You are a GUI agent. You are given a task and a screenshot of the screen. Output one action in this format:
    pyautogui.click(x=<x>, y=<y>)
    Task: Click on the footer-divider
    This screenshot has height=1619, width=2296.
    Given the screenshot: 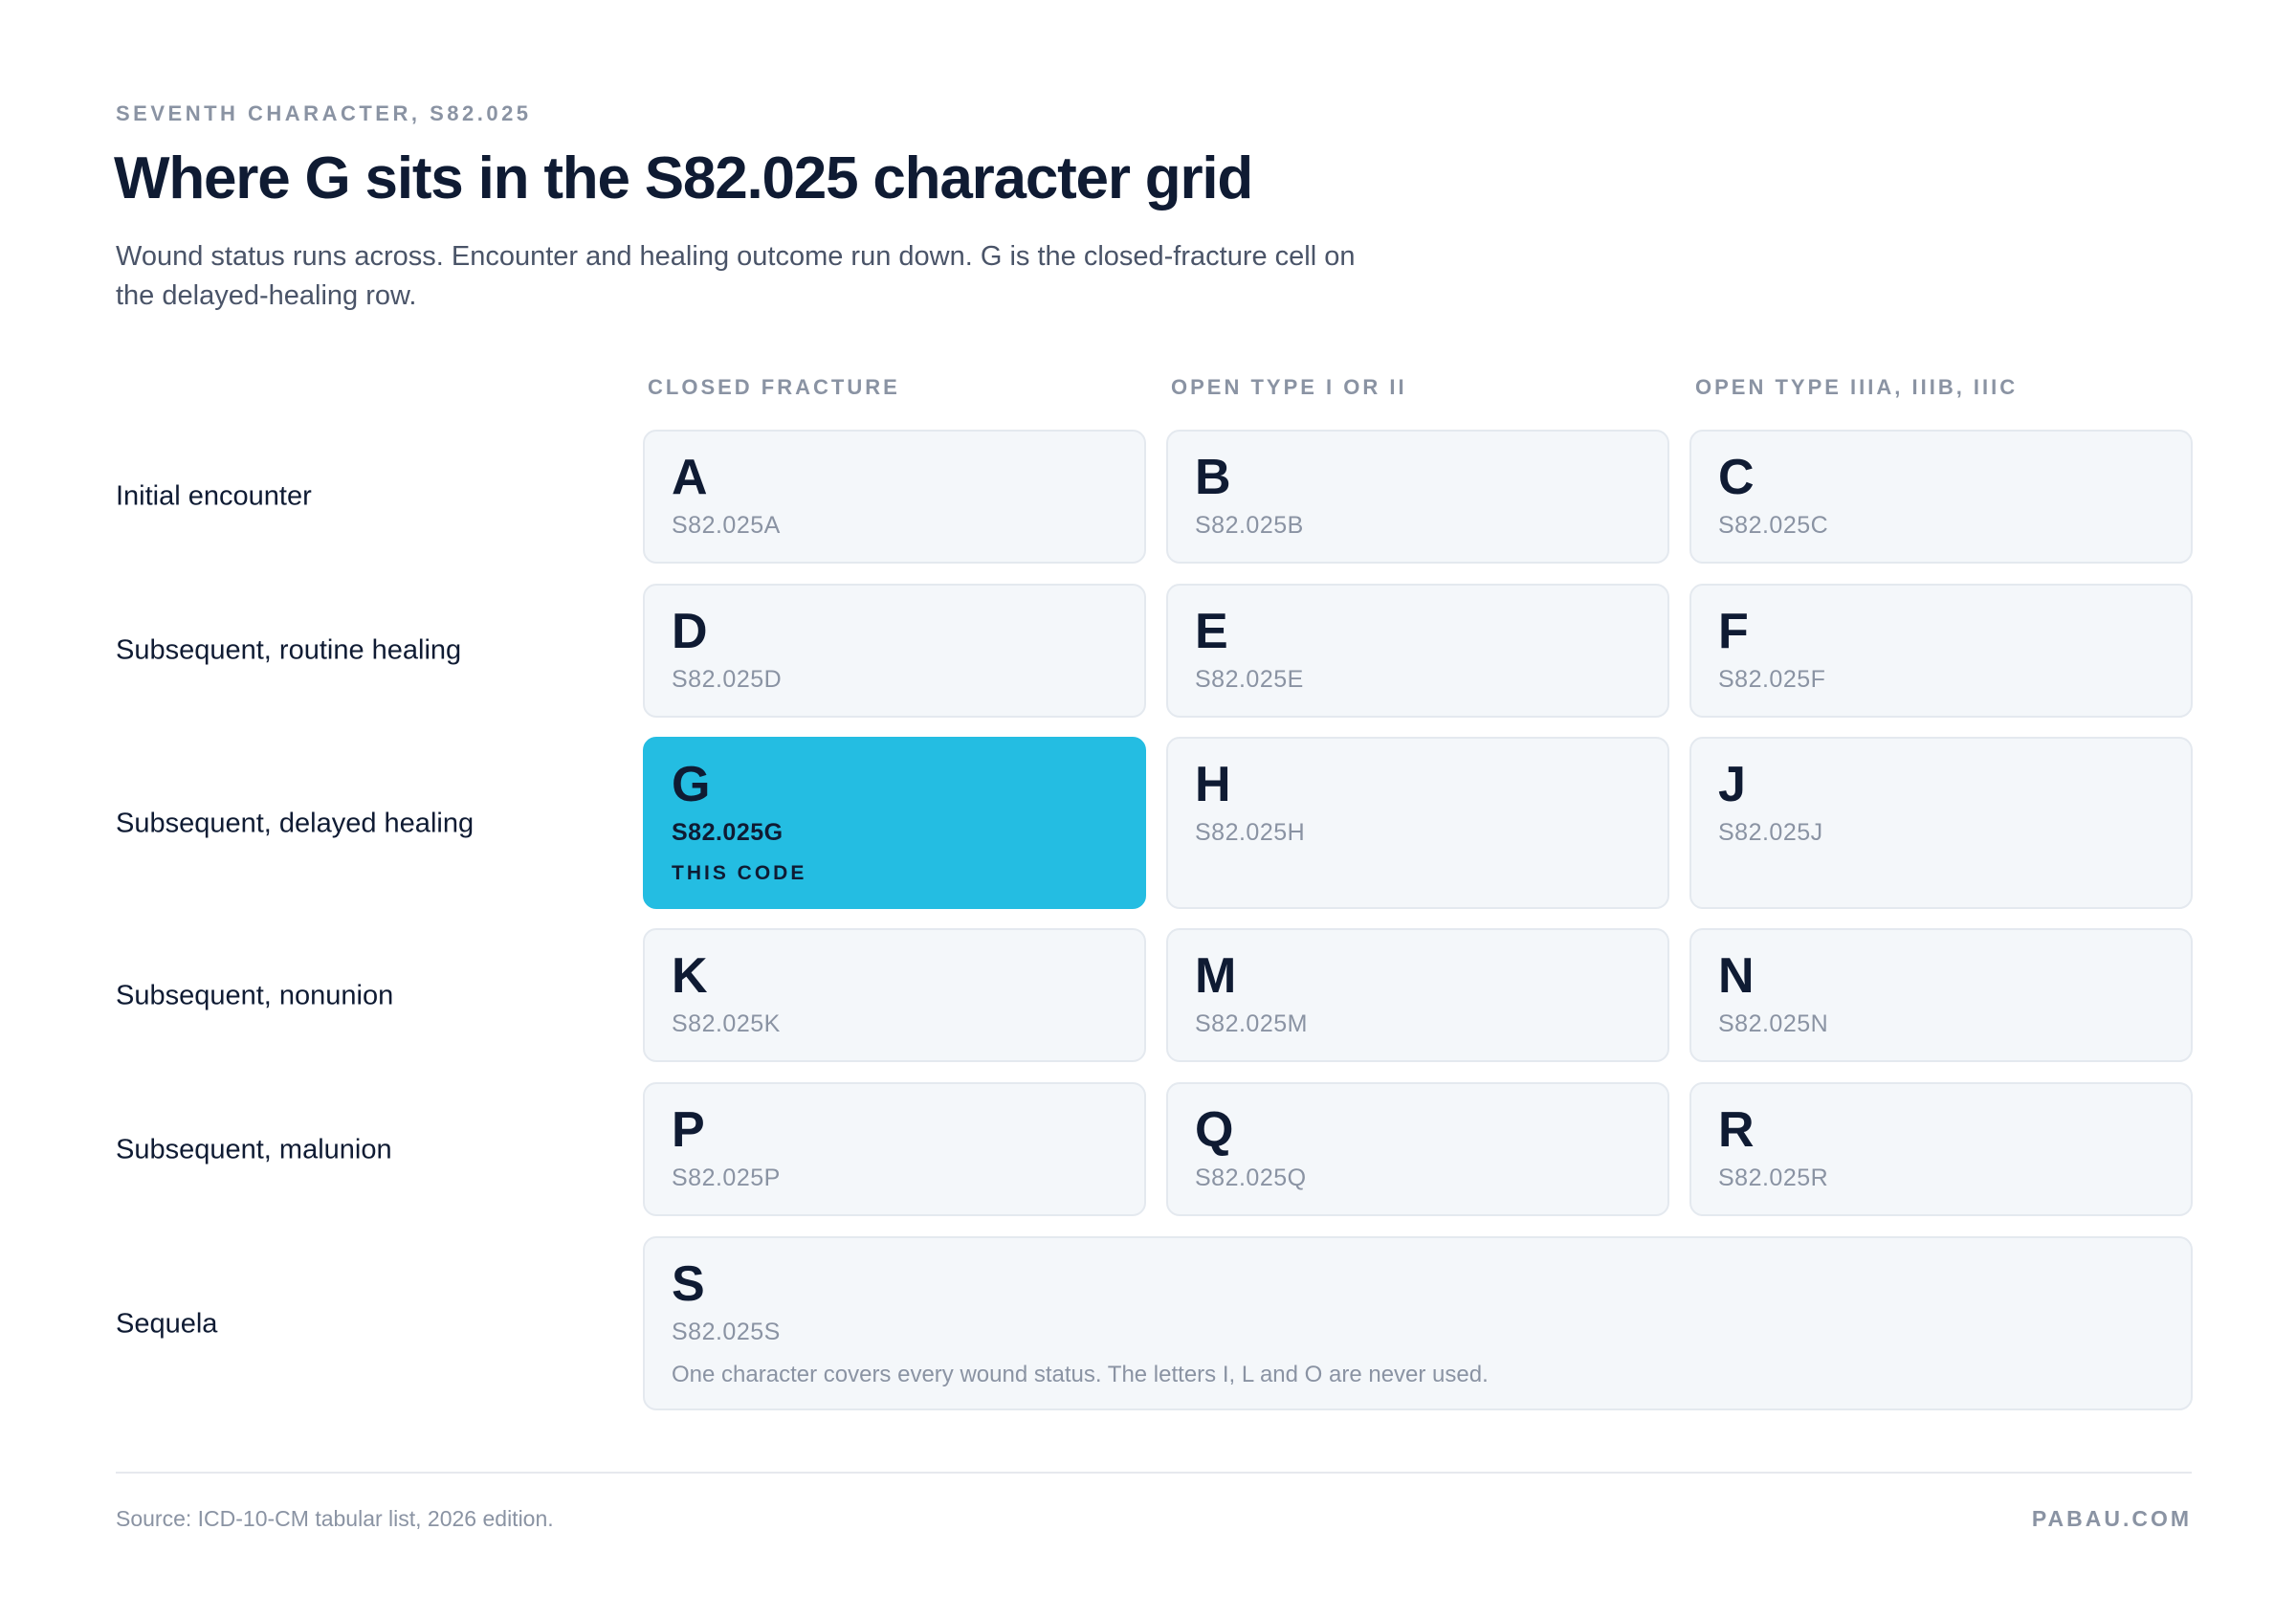 What is the action you would take?
    pyautogui.click(x=1154, y=1473)
    